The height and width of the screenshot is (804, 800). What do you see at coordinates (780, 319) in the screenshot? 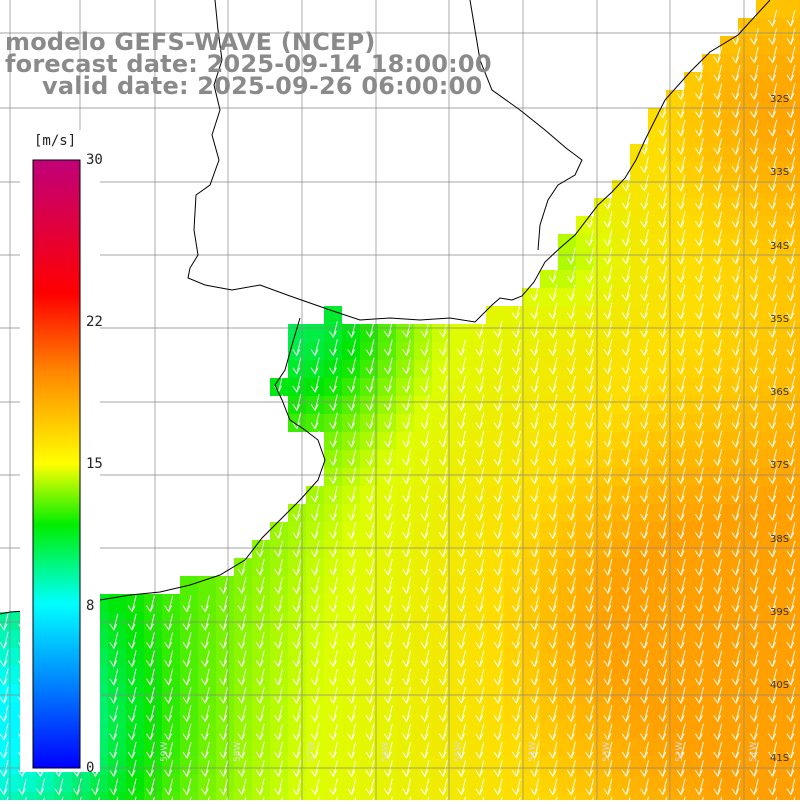
I see `latitude-label: 35S` at bounding box center [780, 319].